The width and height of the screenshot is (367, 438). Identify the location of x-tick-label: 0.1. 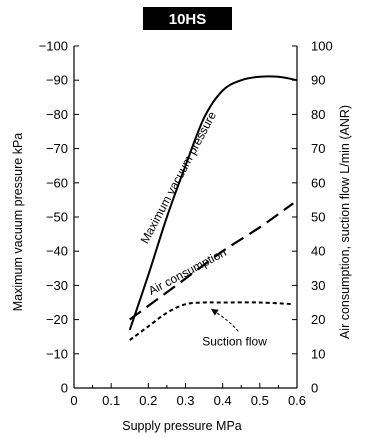
(111, 400).